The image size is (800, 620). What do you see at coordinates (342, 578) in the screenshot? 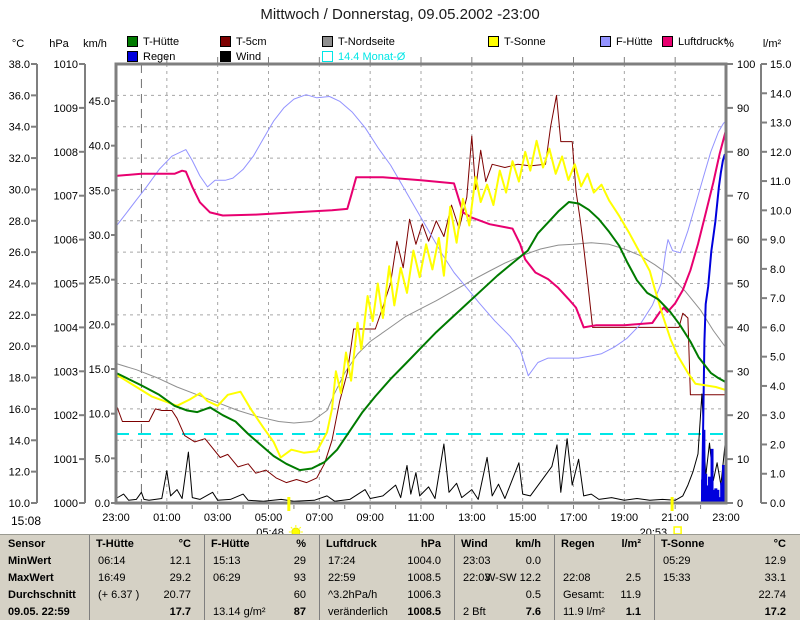
I see `table-cell-time: 22:59` at bounding box center [342, 578].